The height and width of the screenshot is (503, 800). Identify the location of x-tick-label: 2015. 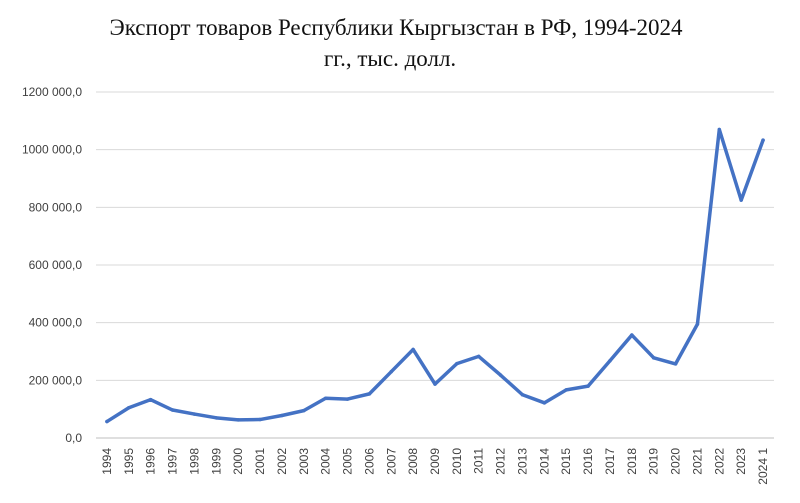
(566, 461).